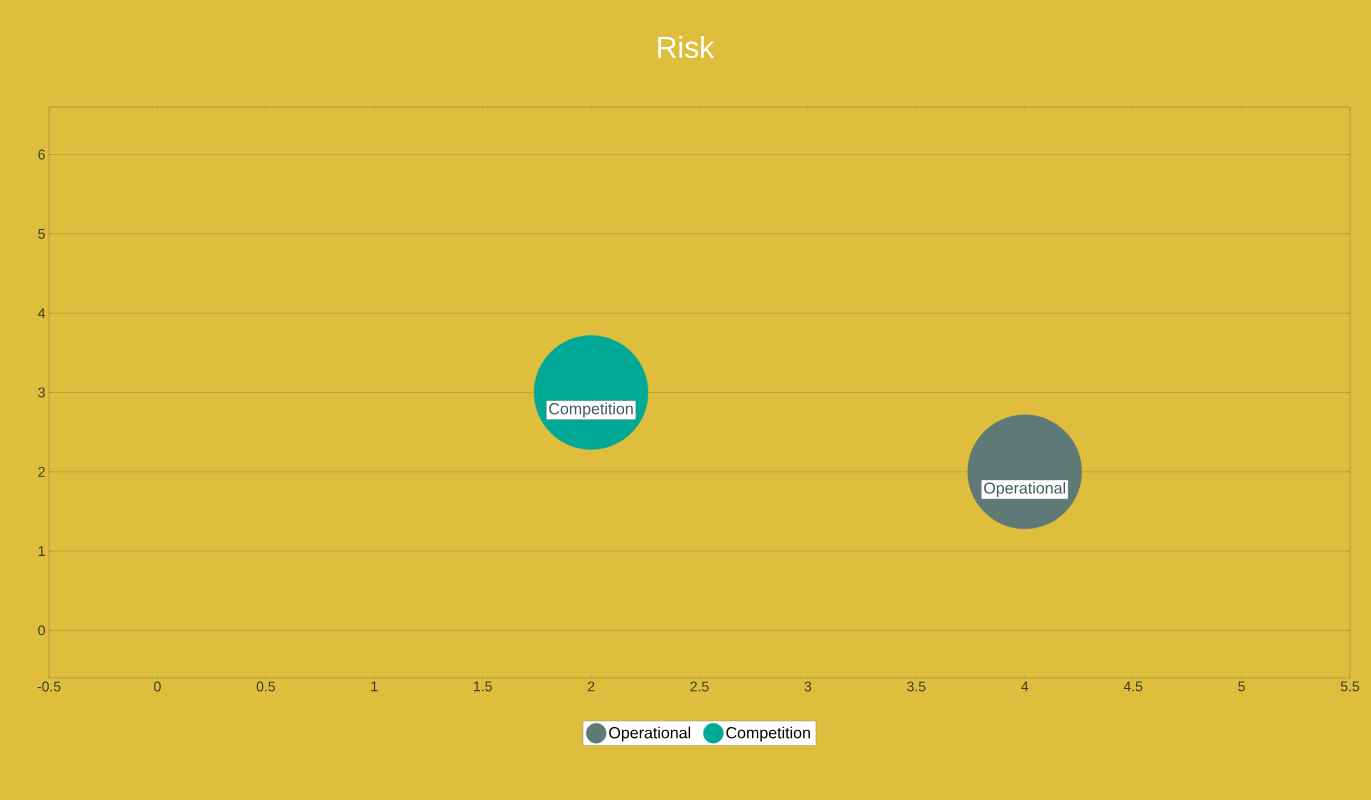 The height and width of the screenshot is (800, 1371). Describe the element at coordinates (1350, 686) in the screenshot. I see `x-tick-label: 5.5` at that location.